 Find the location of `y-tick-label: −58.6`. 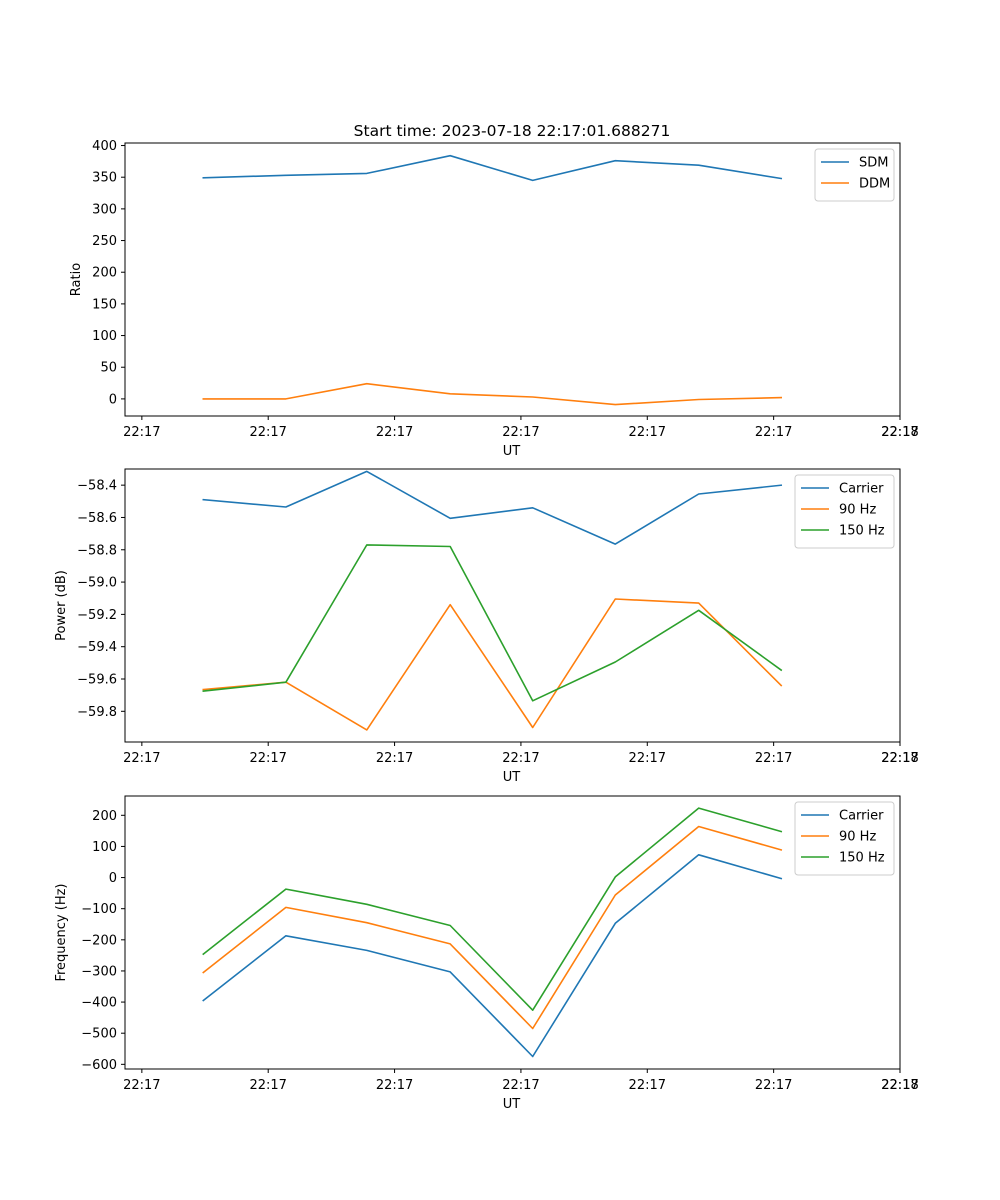

y-tick-label: −58.6 is located at coordinates (97, 518).